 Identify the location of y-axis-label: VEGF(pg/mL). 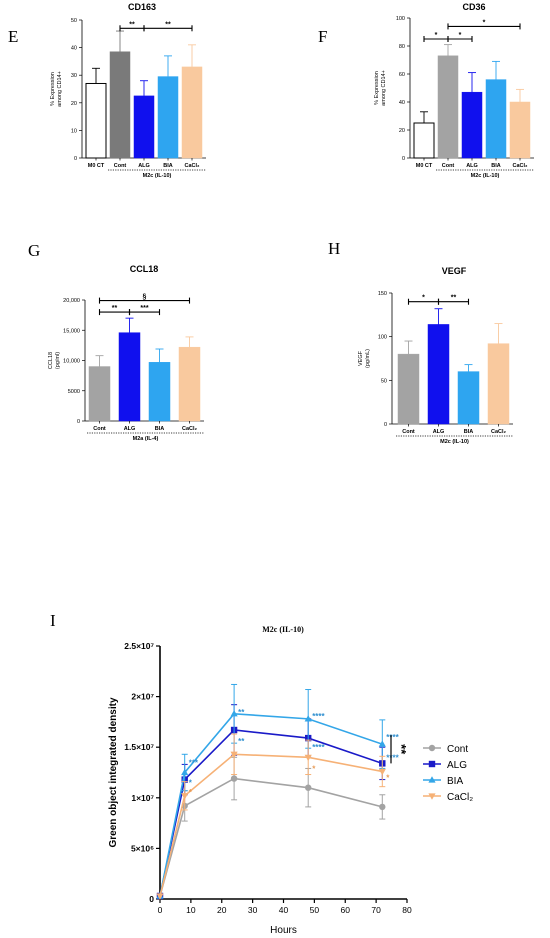
(364, 358).